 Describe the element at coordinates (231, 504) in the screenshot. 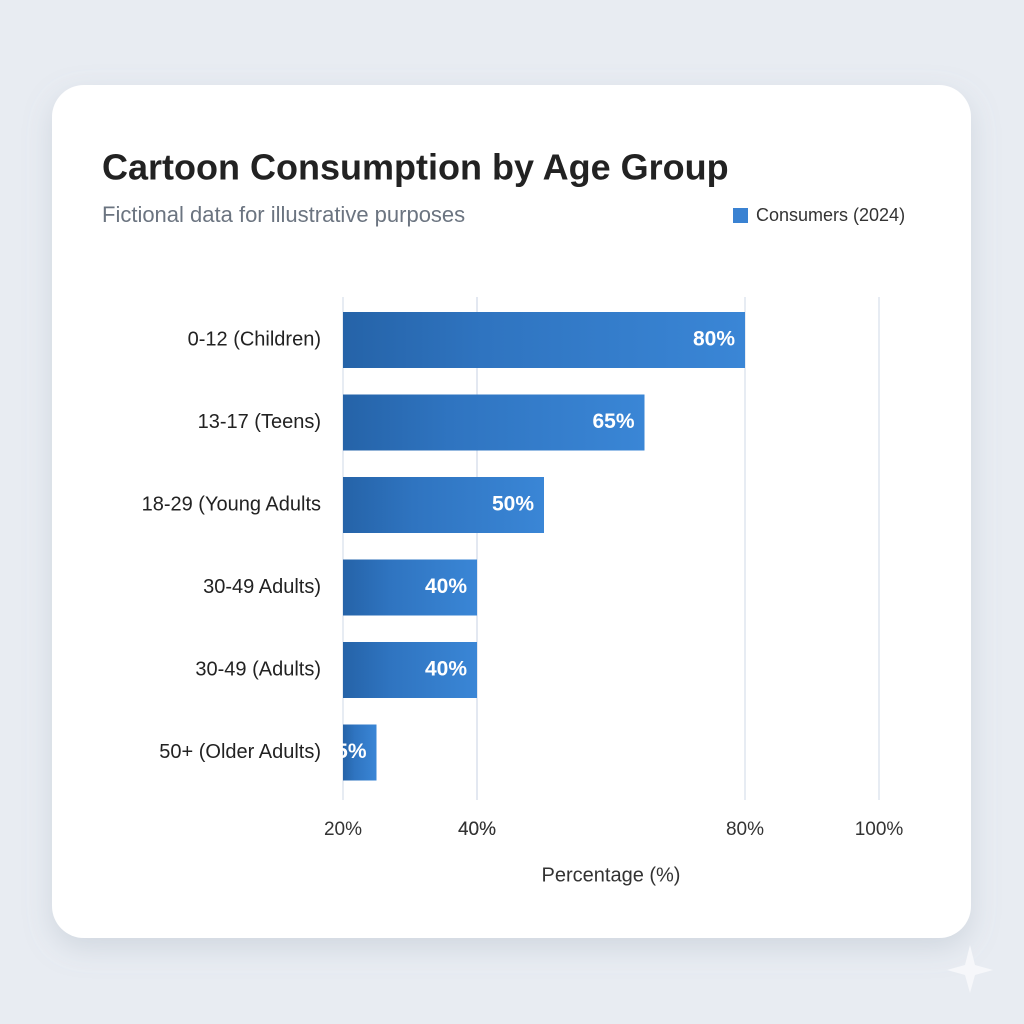

I see `y-tick-label: 18-29 (Young Adults` at that location.